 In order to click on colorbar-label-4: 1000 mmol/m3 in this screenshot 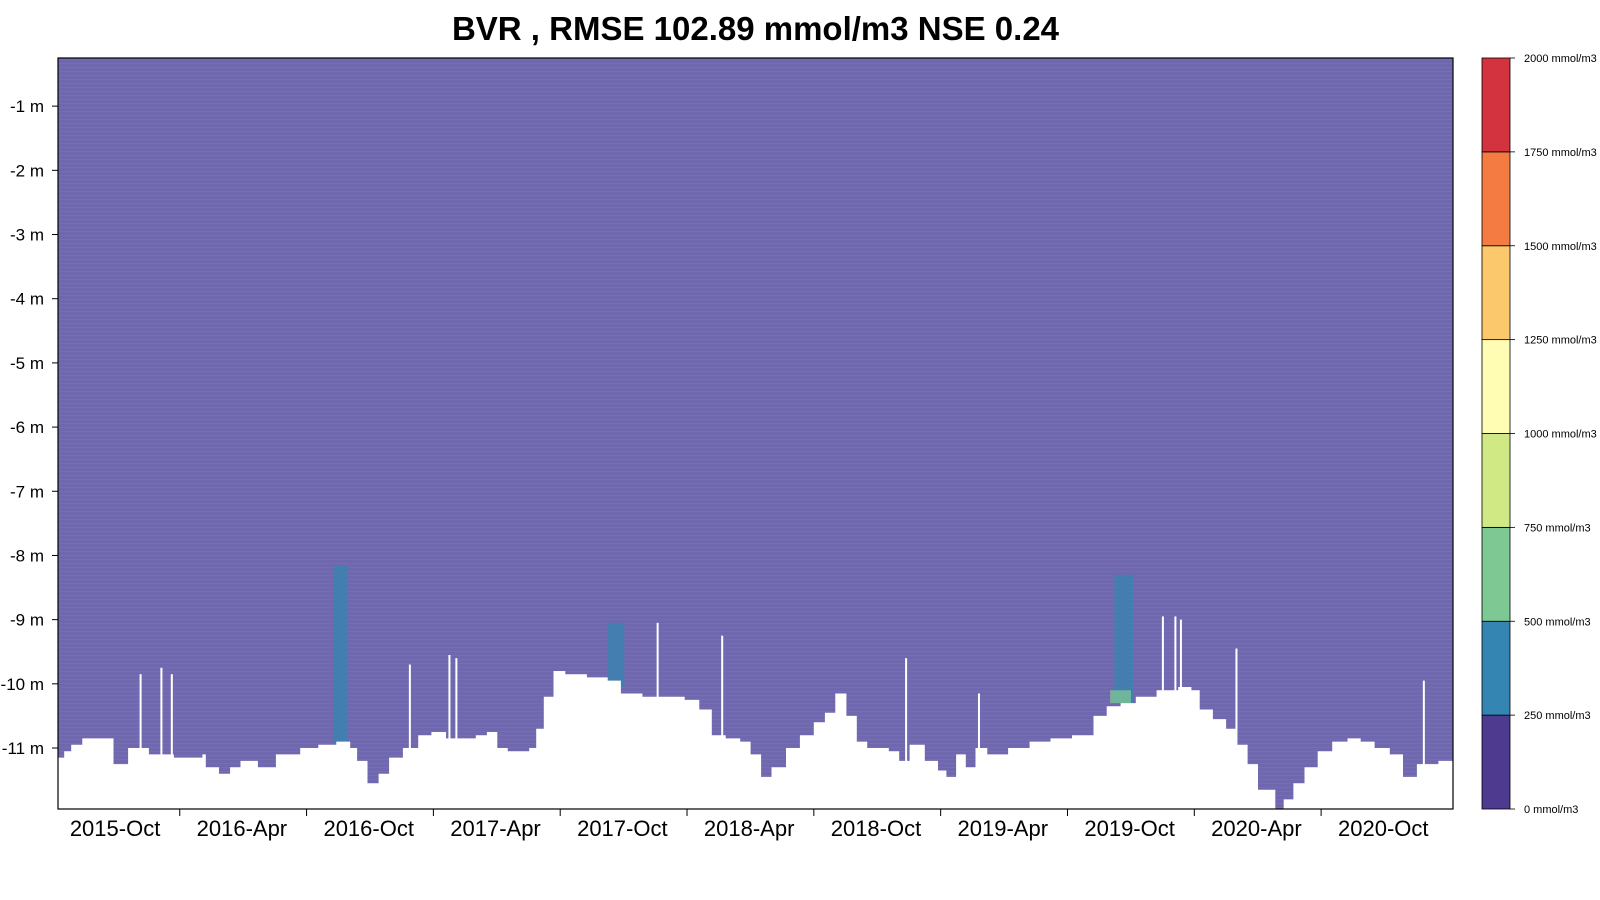, I will do `click(1560, 435)`.